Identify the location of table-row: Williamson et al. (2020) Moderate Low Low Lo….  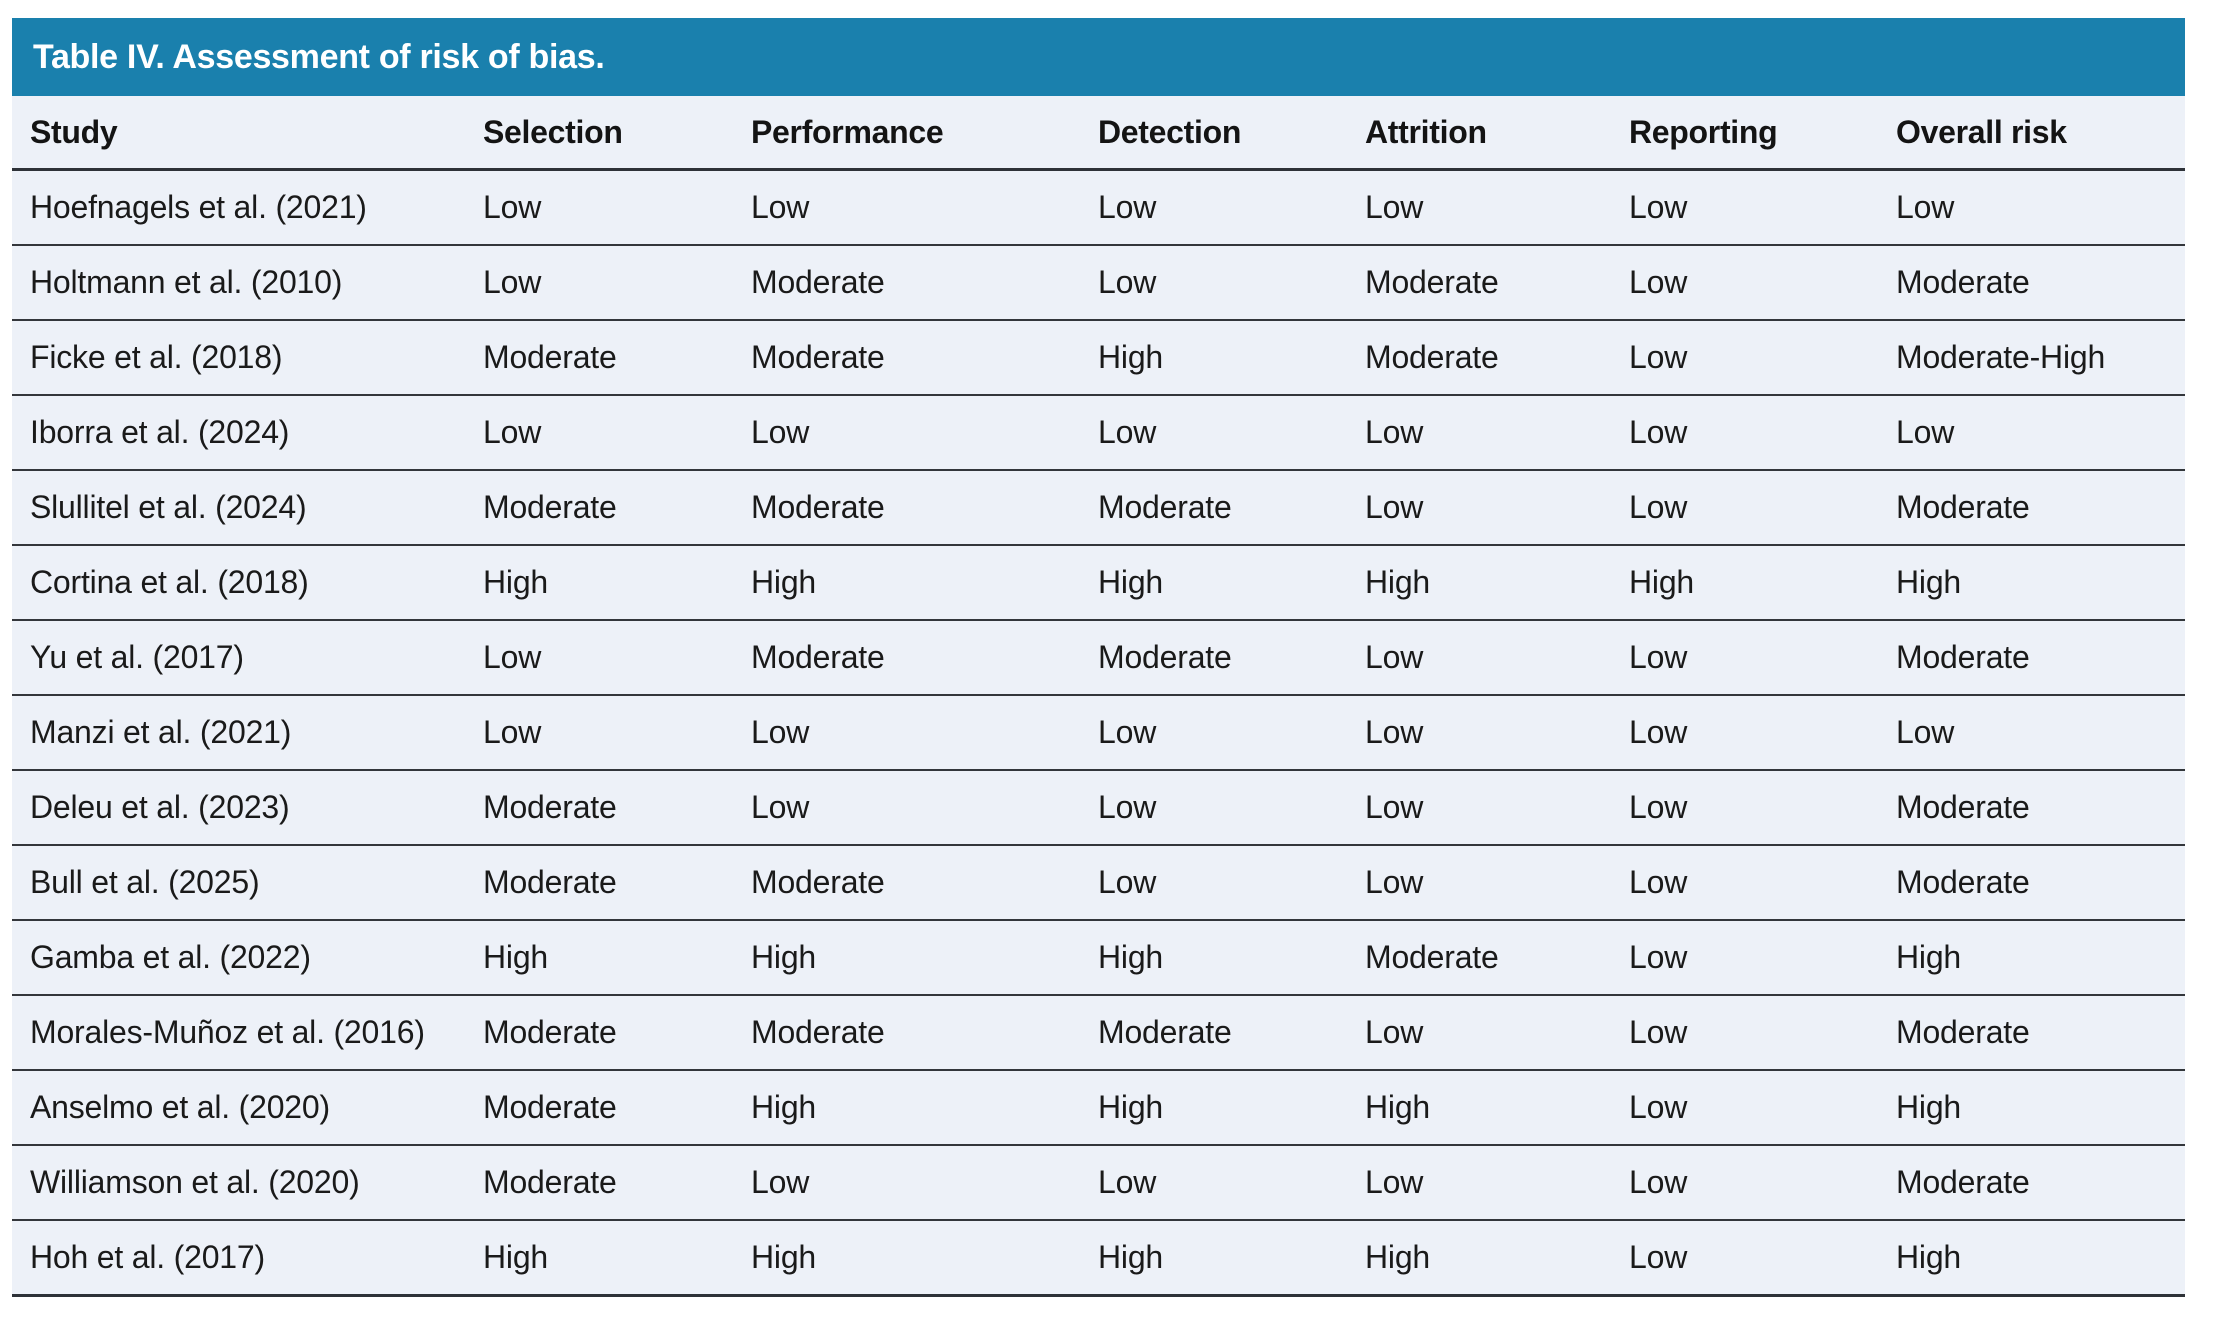
(1098, 1183).